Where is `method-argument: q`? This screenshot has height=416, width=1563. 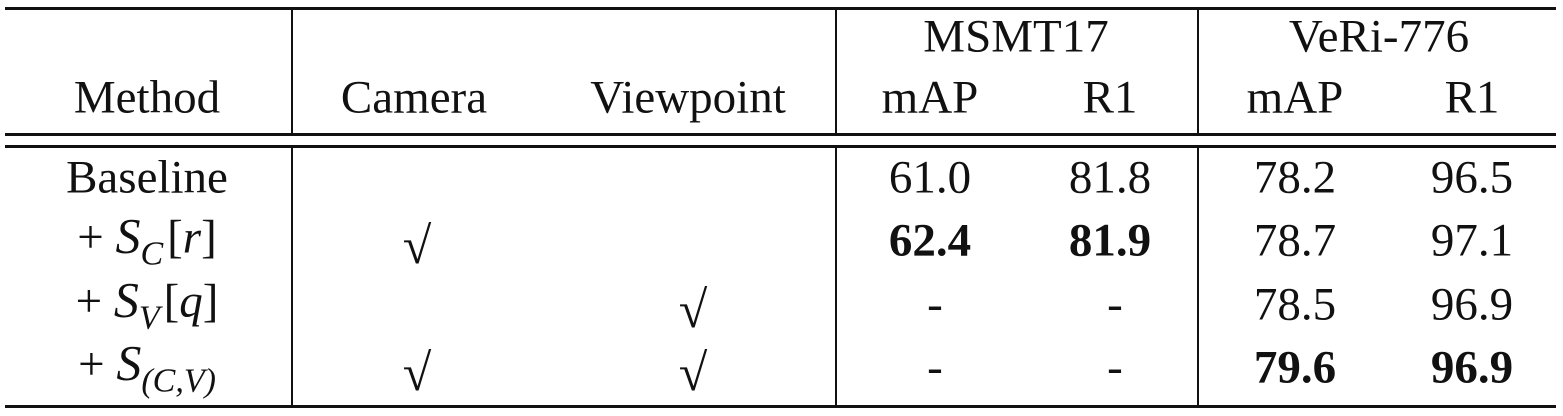 method-argument: q is located at coordinates (191, 301).